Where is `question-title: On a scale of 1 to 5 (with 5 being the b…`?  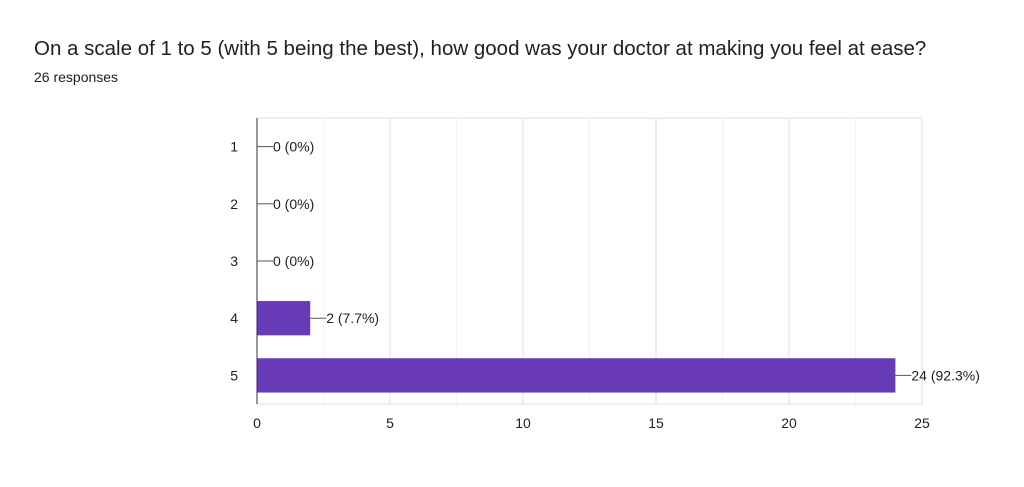 question-title: On a scale of 1 to 5 (with 5 being the b… is located at coordinates (480, 48).